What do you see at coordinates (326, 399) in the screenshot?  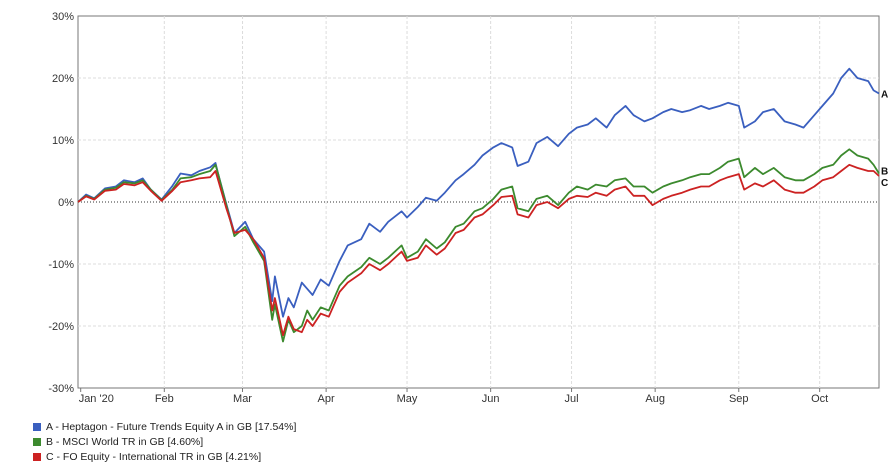 I see `x-tick-label: Apr` at bounding box center [326, 399].